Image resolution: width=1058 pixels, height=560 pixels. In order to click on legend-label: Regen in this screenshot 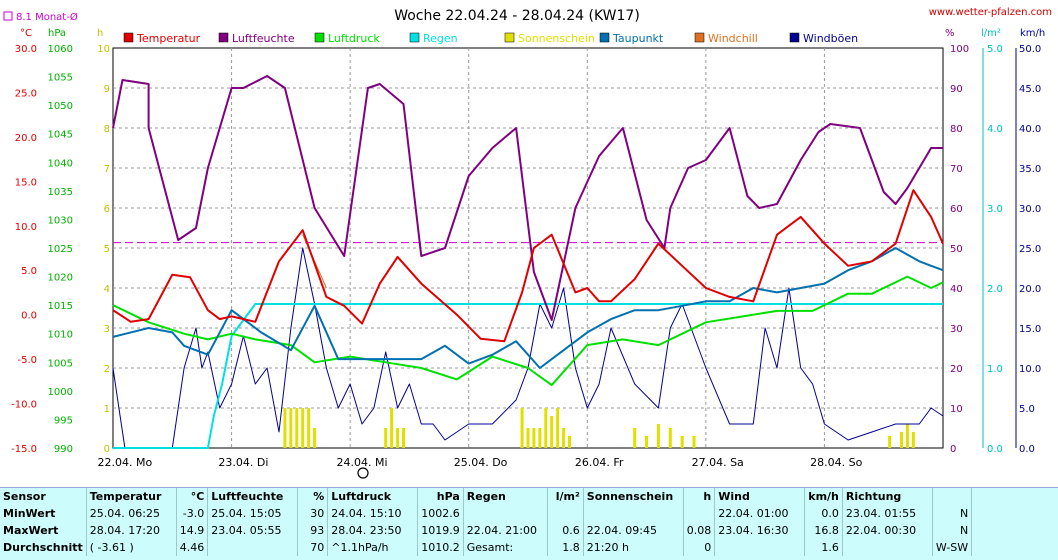, I will do `click(440, 38)`.